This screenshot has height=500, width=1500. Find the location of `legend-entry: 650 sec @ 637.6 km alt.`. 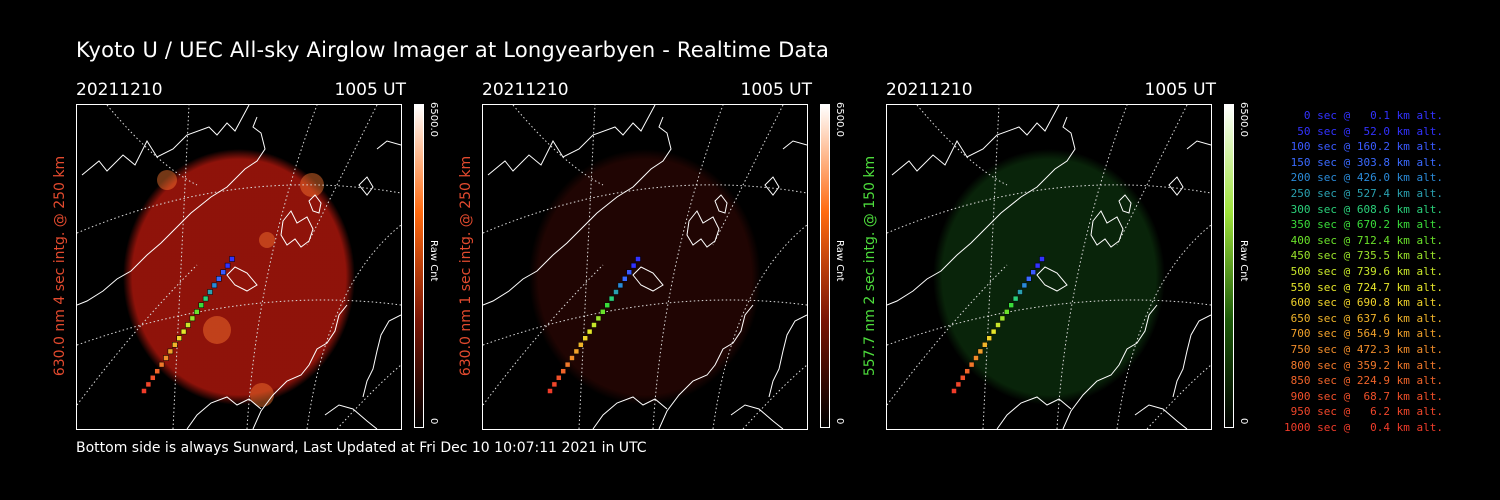

legend-entry: 650 sec @ 637.6 km alt. is located at coordinates (1366, 318).